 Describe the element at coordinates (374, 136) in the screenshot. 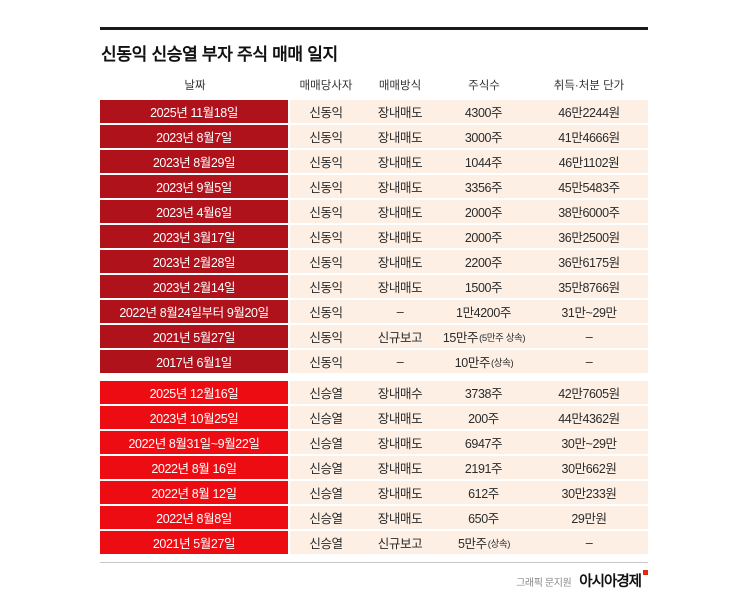

I see `table-row: 2023년 8월7일 신동익 장내매도 3000주 41만4666원` at that location.